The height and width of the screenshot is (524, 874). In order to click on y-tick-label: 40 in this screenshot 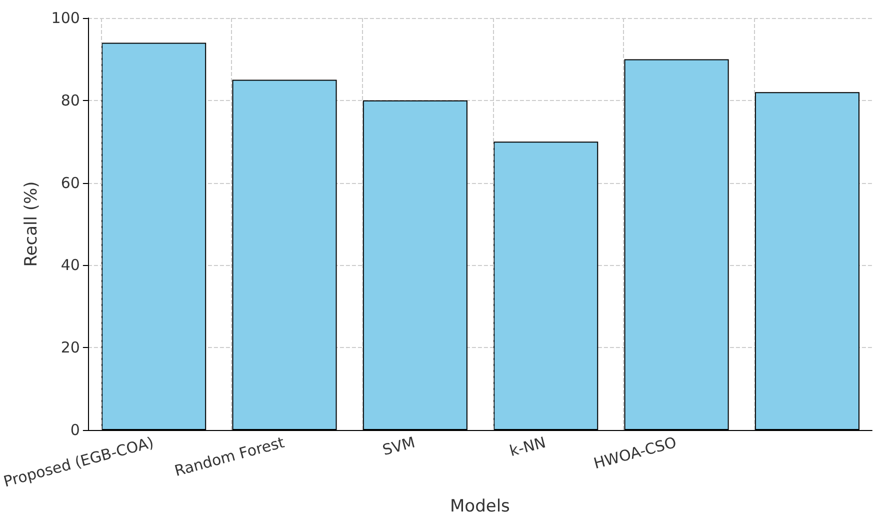, I will do `click(70, 265)`.